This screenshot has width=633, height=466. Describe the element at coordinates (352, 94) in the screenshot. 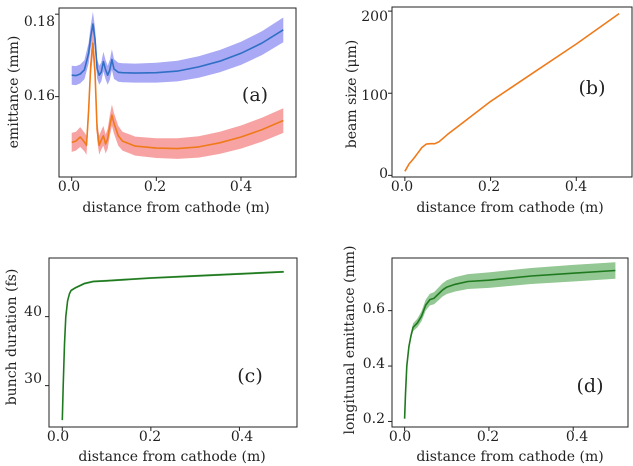

I see `y-axis-label: beam size (μm)` at that location.